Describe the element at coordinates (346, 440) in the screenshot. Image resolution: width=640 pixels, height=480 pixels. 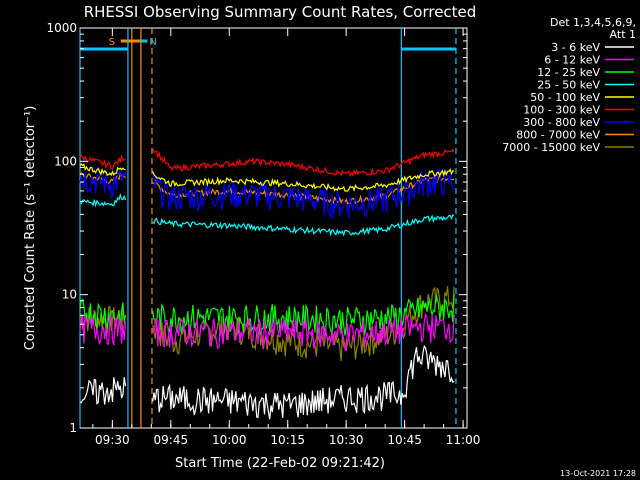
I see `x-tick-label-10:30: 10:30` at that location.